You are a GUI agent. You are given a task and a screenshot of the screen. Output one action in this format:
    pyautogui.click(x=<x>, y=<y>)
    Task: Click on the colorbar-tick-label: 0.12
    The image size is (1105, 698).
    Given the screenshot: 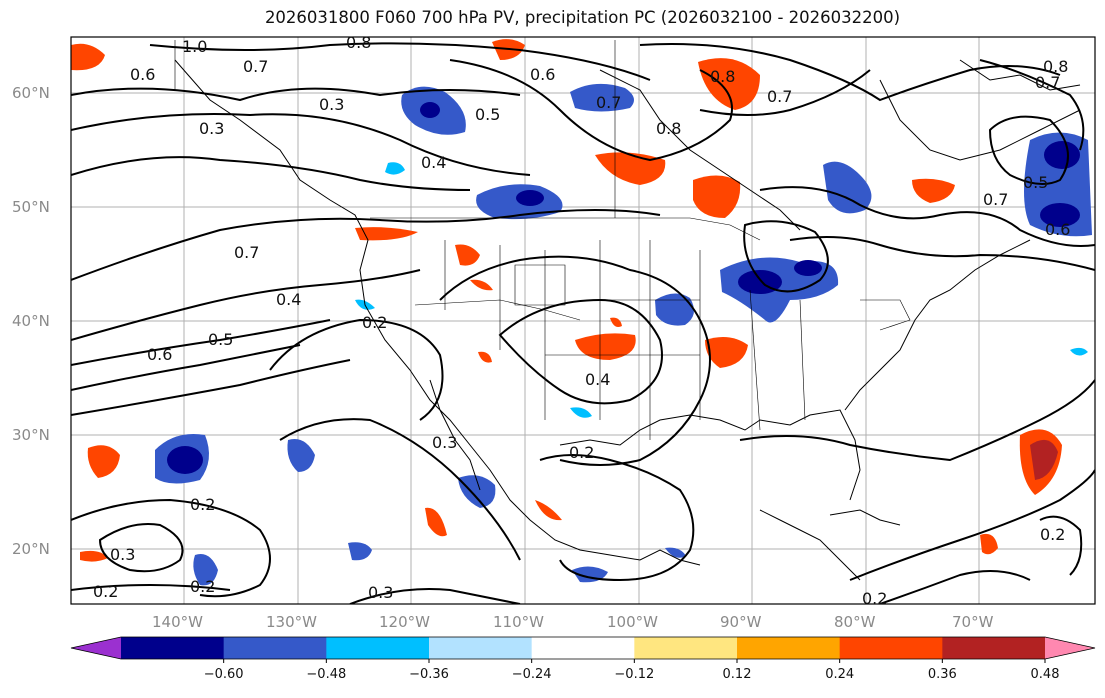 What is the action you would take?
    pyautogui.click(x=737, y=674)
    